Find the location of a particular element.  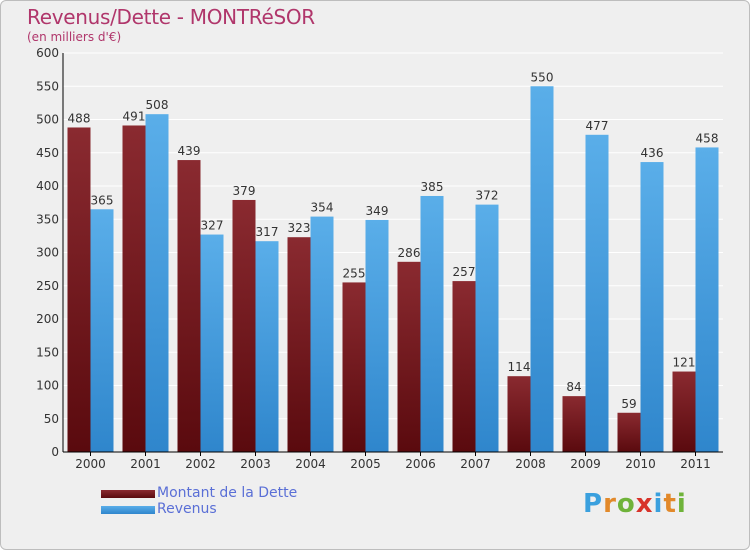

legend-label-dette: Montant de la Dette is located at coordinates (227, 493).